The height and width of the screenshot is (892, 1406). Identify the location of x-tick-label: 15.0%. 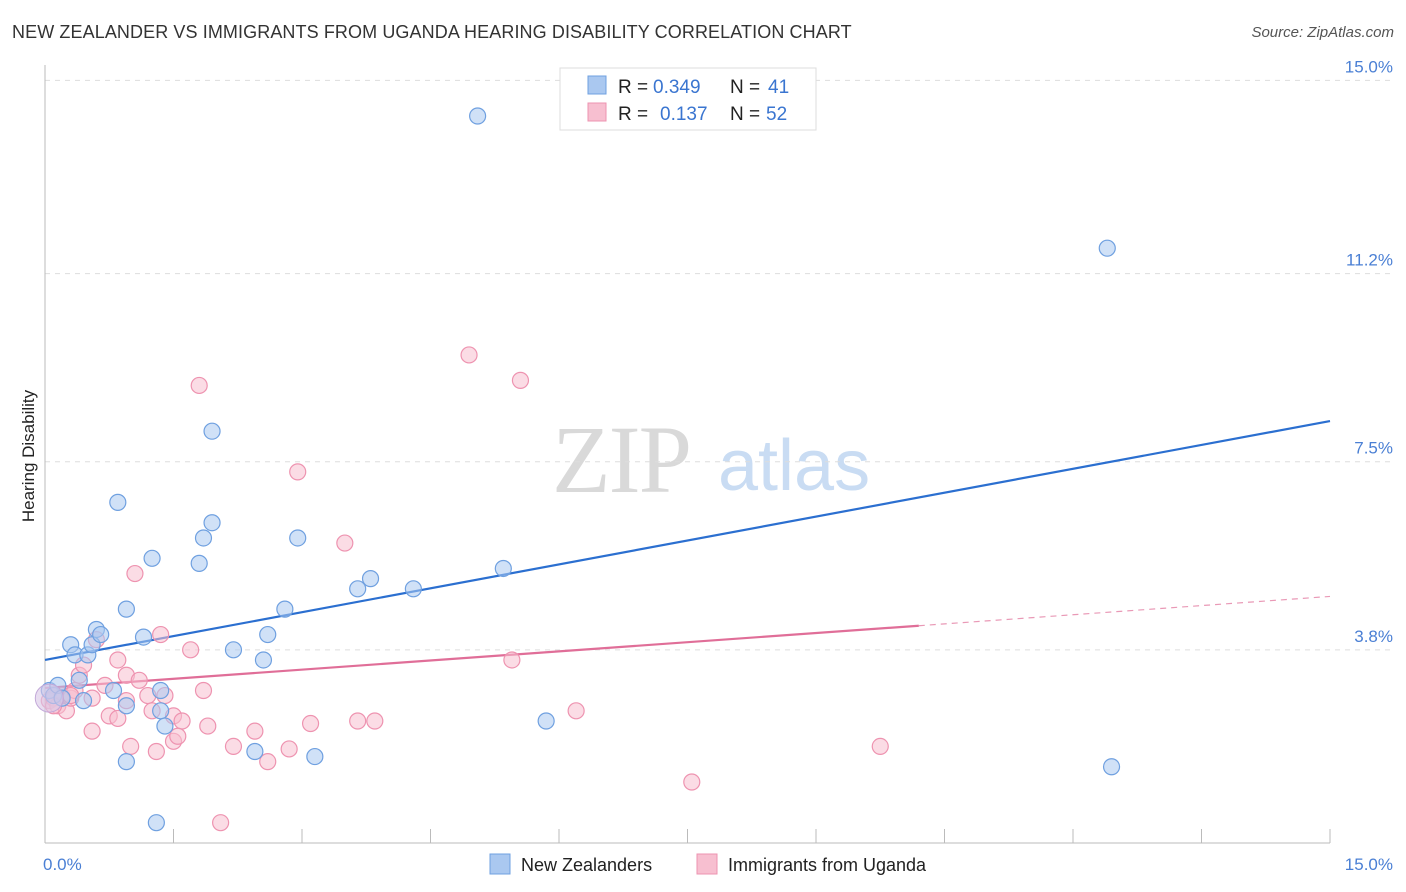
(1369, 864).